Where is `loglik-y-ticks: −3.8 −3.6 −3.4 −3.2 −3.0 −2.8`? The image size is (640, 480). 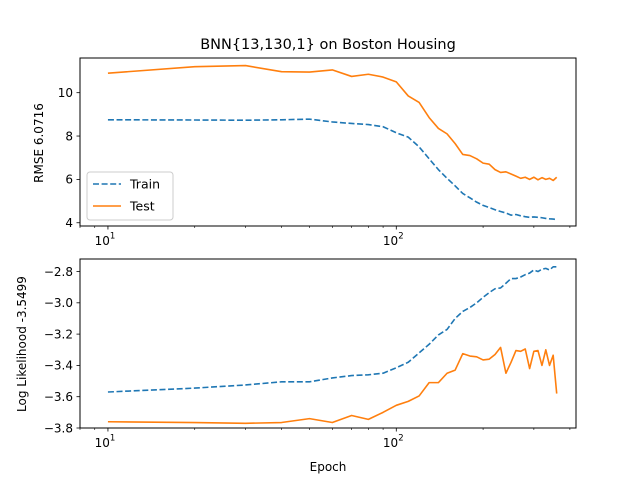
loglik-y-ticks: −3.8 −3.6 −3.4 −3.2 −3.0 −2.8 is located at coordinates (62, 350).